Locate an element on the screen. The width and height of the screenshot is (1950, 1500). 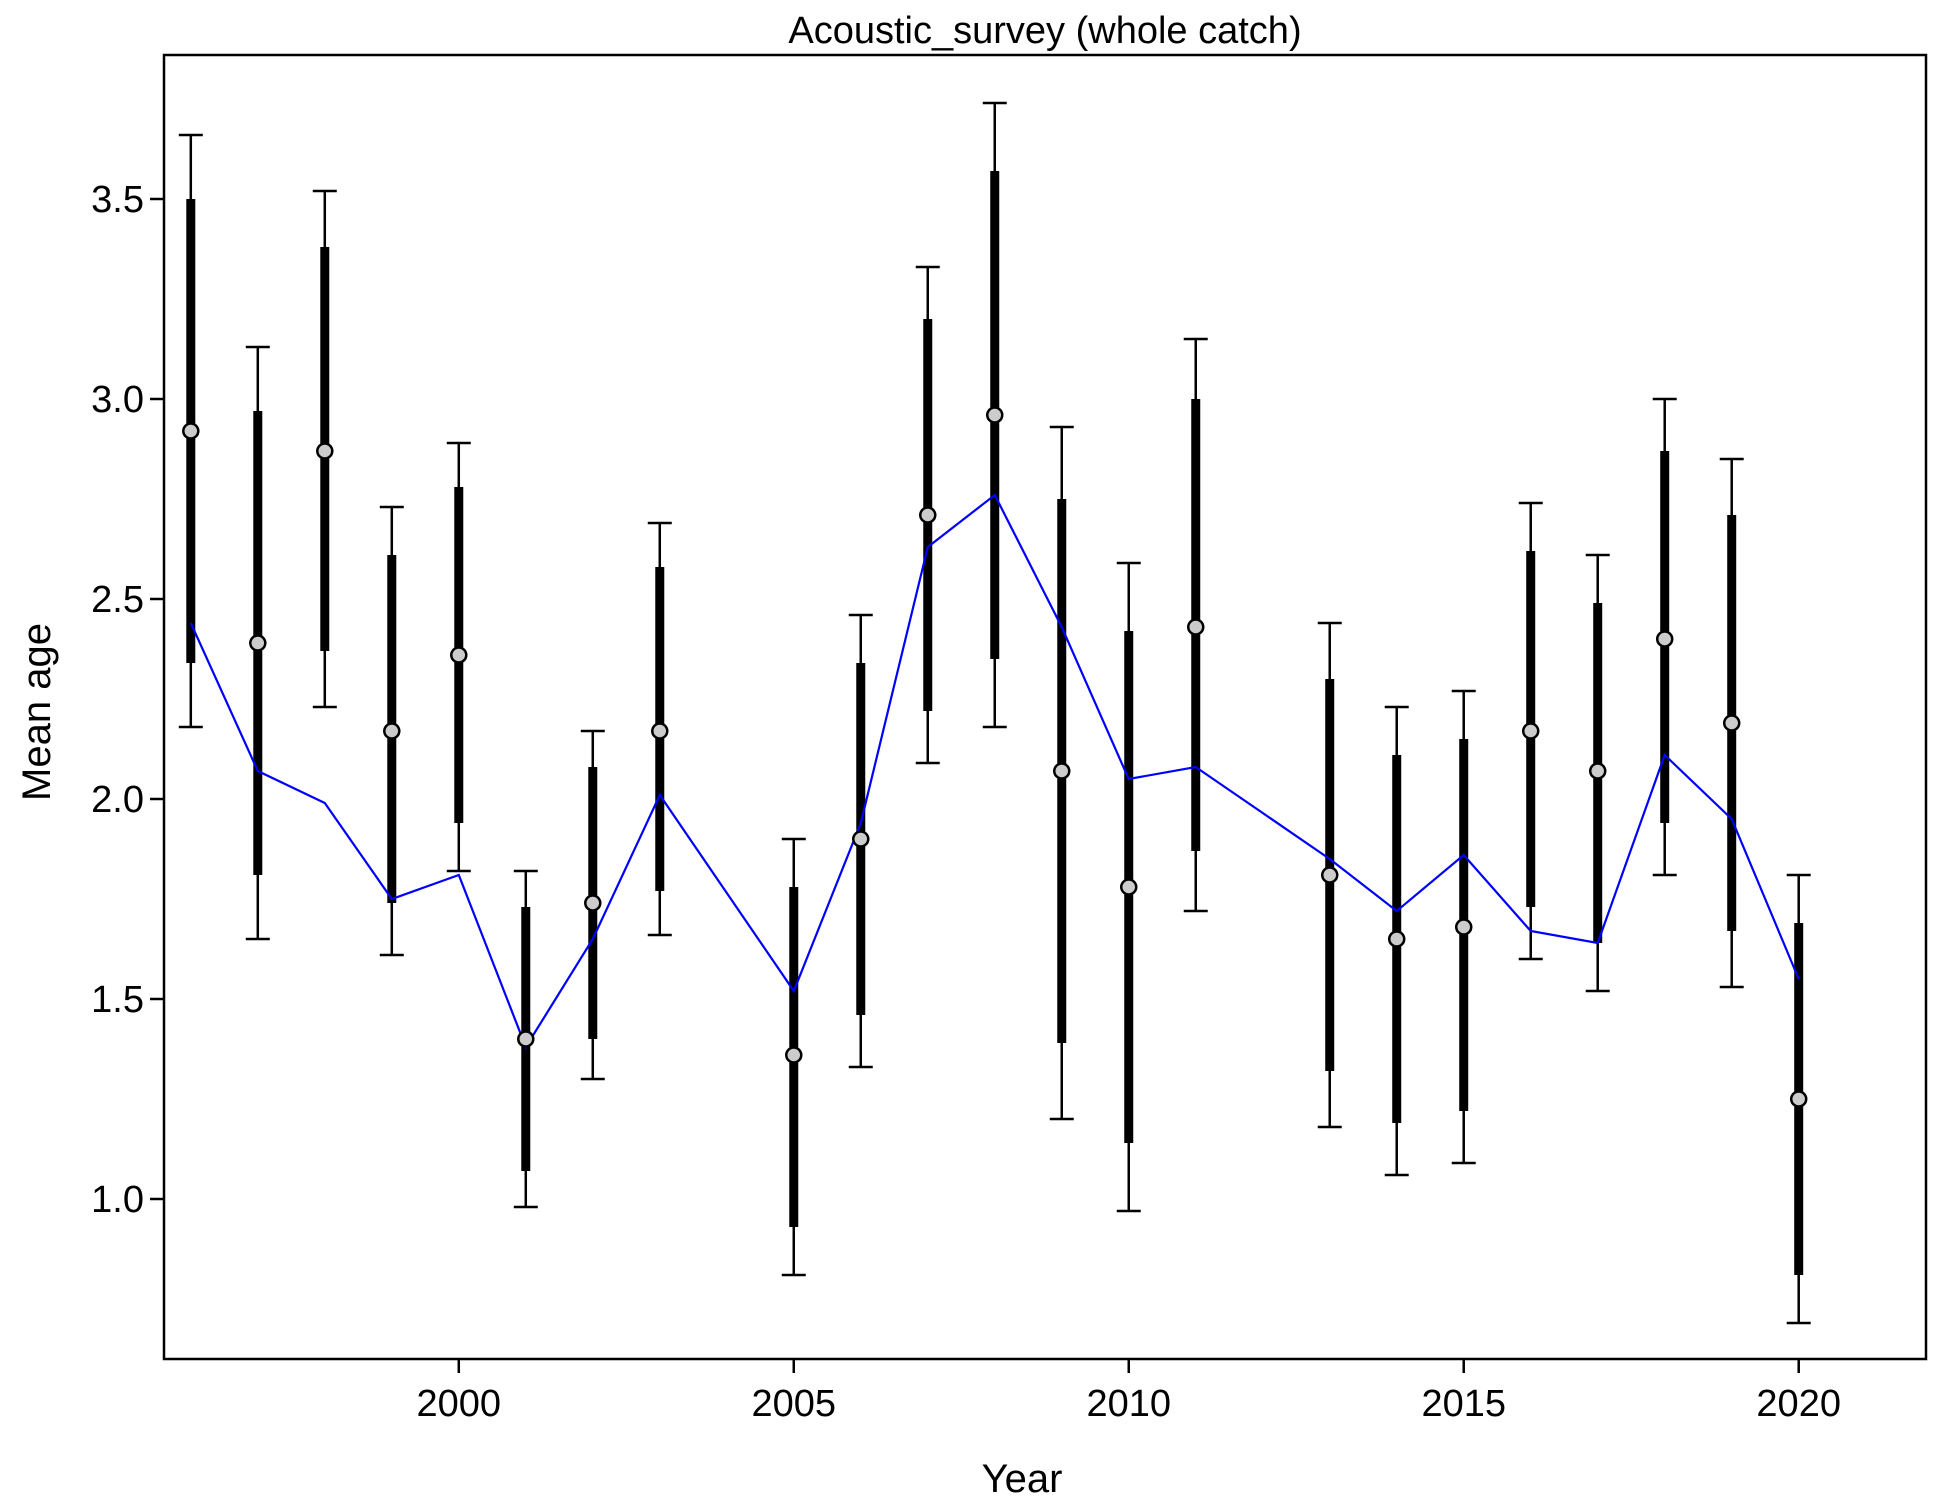
y-tick-label: 1.0 is located at coordinates (117, 1200).